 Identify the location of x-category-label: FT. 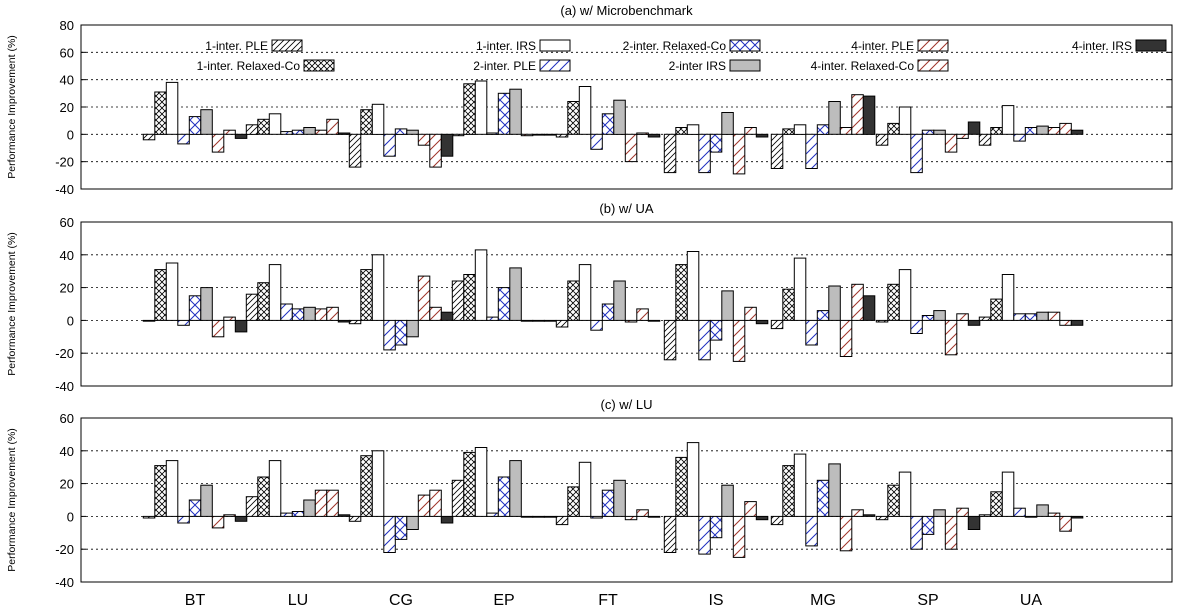
(608, 600).